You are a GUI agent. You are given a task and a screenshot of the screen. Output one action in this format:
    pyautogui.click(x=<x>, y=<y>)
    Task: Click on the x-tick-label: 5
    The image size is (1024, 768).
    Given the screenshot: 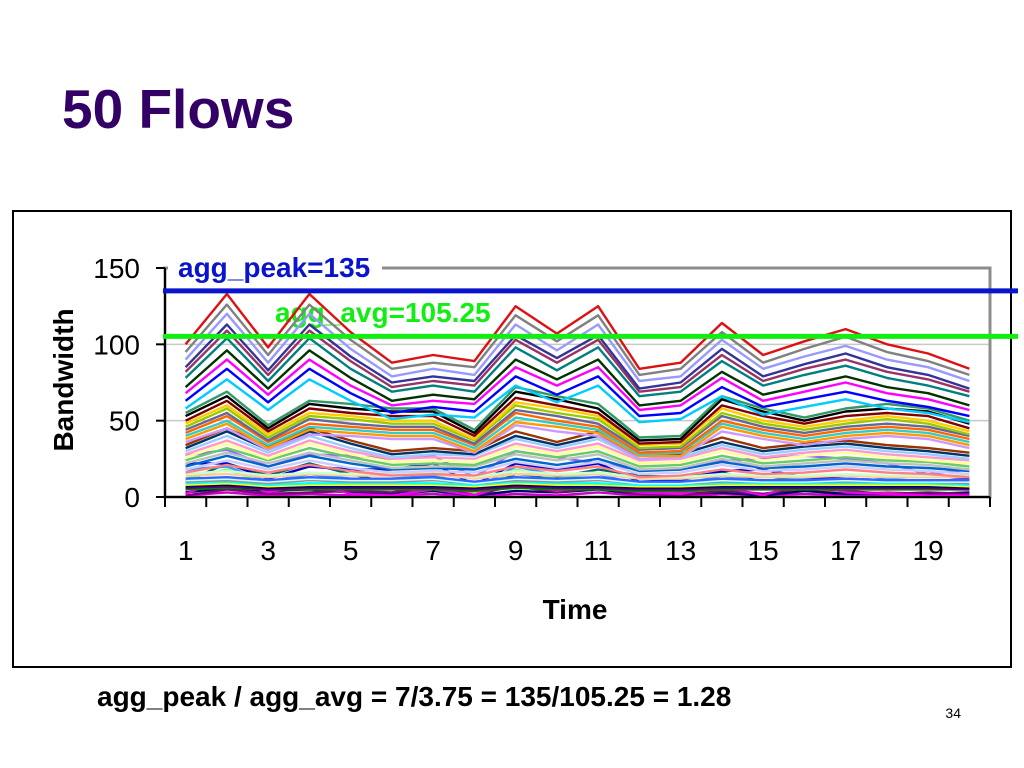 What is the action you would take?
    pyautogui.click(x=351, y=550)
    